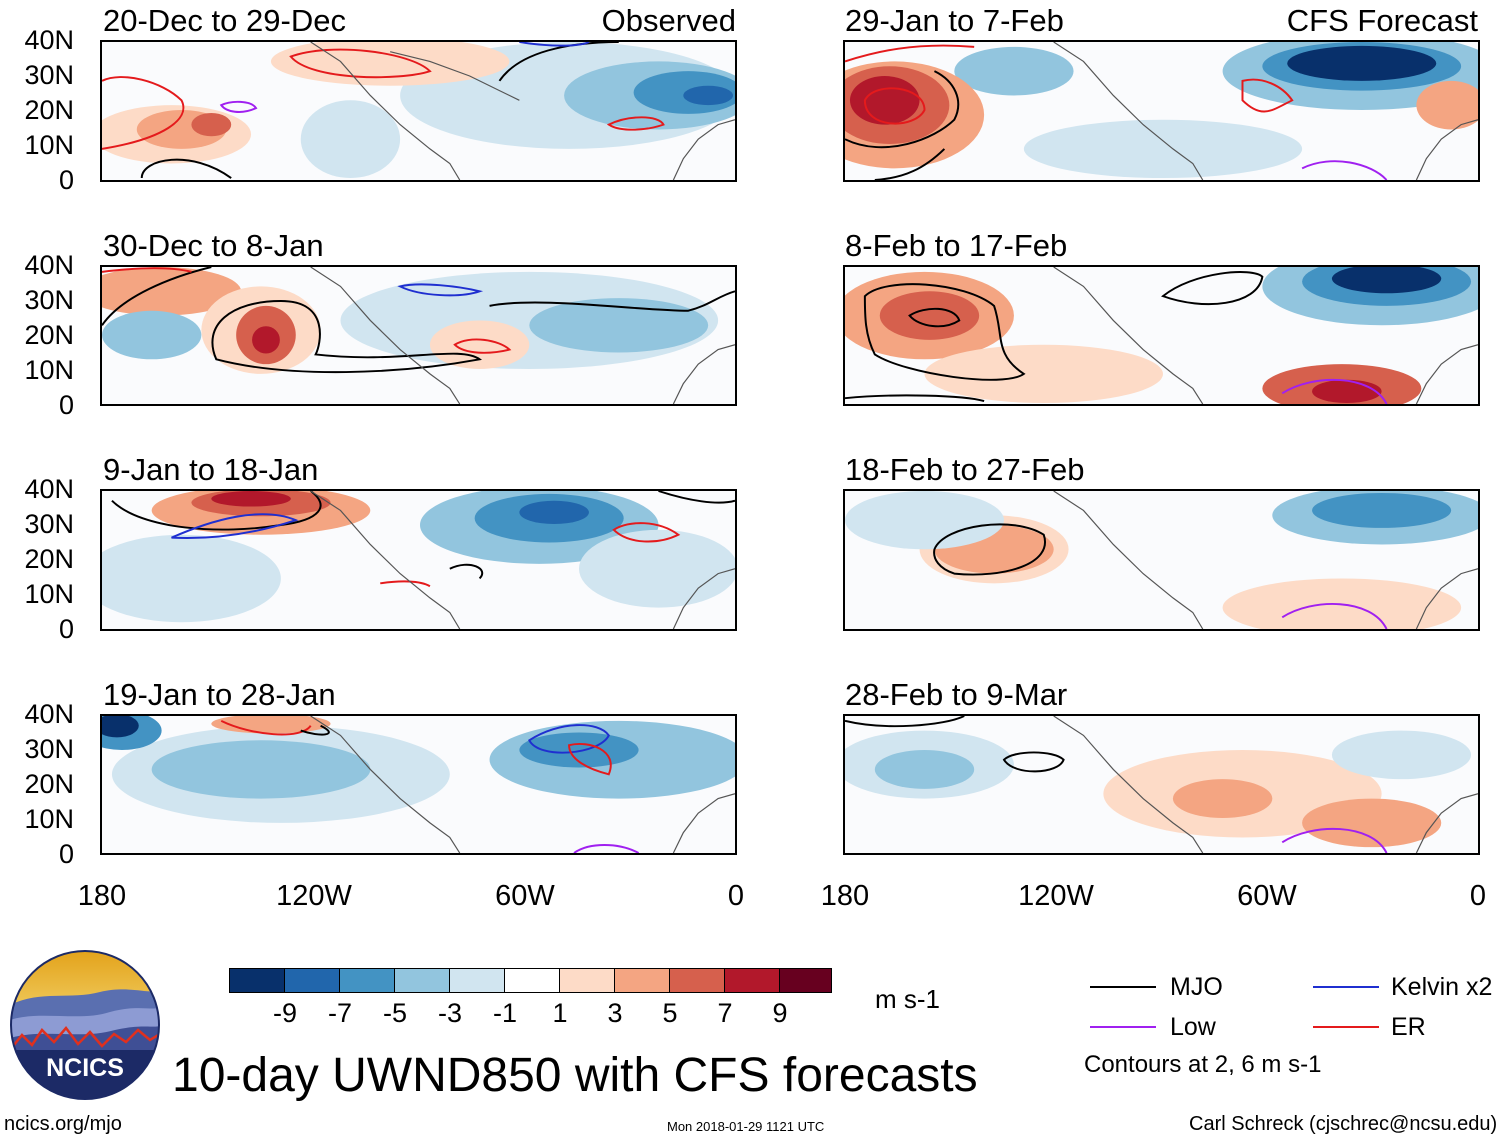 Image resolution: width=1510 pixels, height=1141 pixels. I want to click on ncics-logo: NCICS, so click(85, 1025).